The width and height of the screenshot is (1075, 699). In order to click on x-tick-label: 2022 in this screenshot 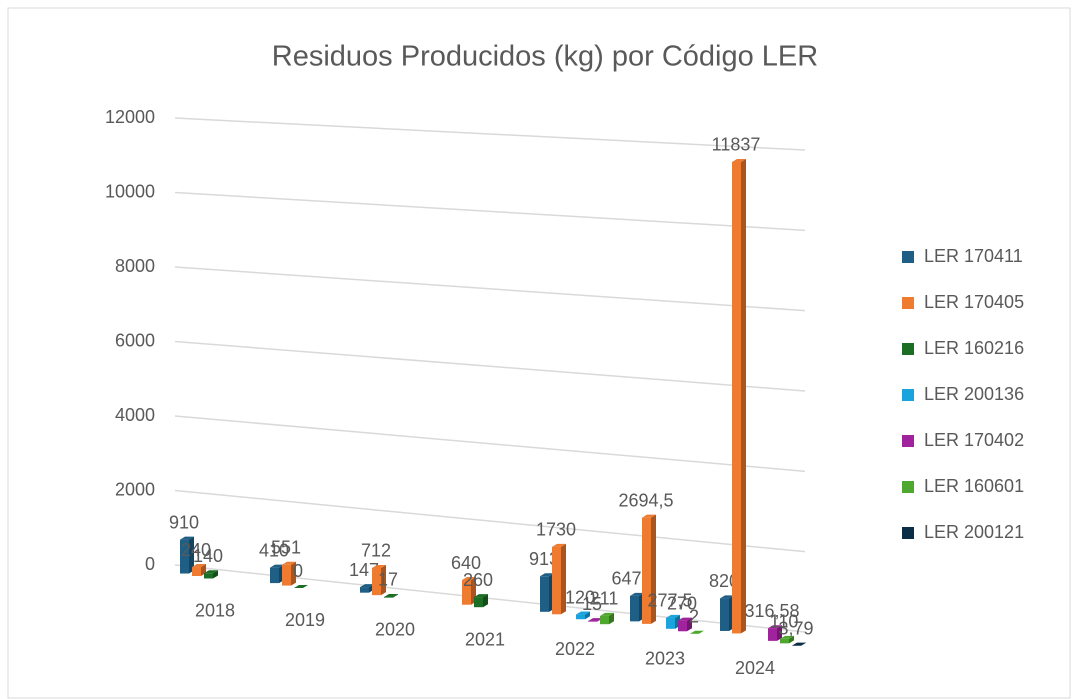, I will do `click(575, 649)`.